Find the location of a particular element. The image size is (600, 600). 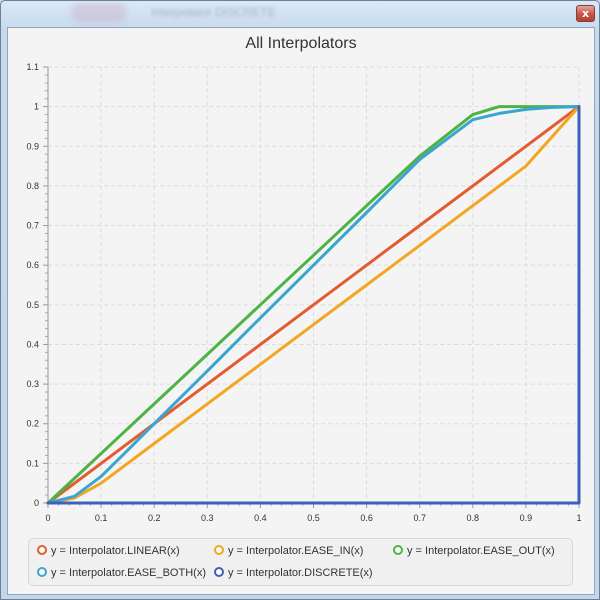

legend-item: y = Interpolator.DISCRETE(x) is located at coordinates (293, 573).